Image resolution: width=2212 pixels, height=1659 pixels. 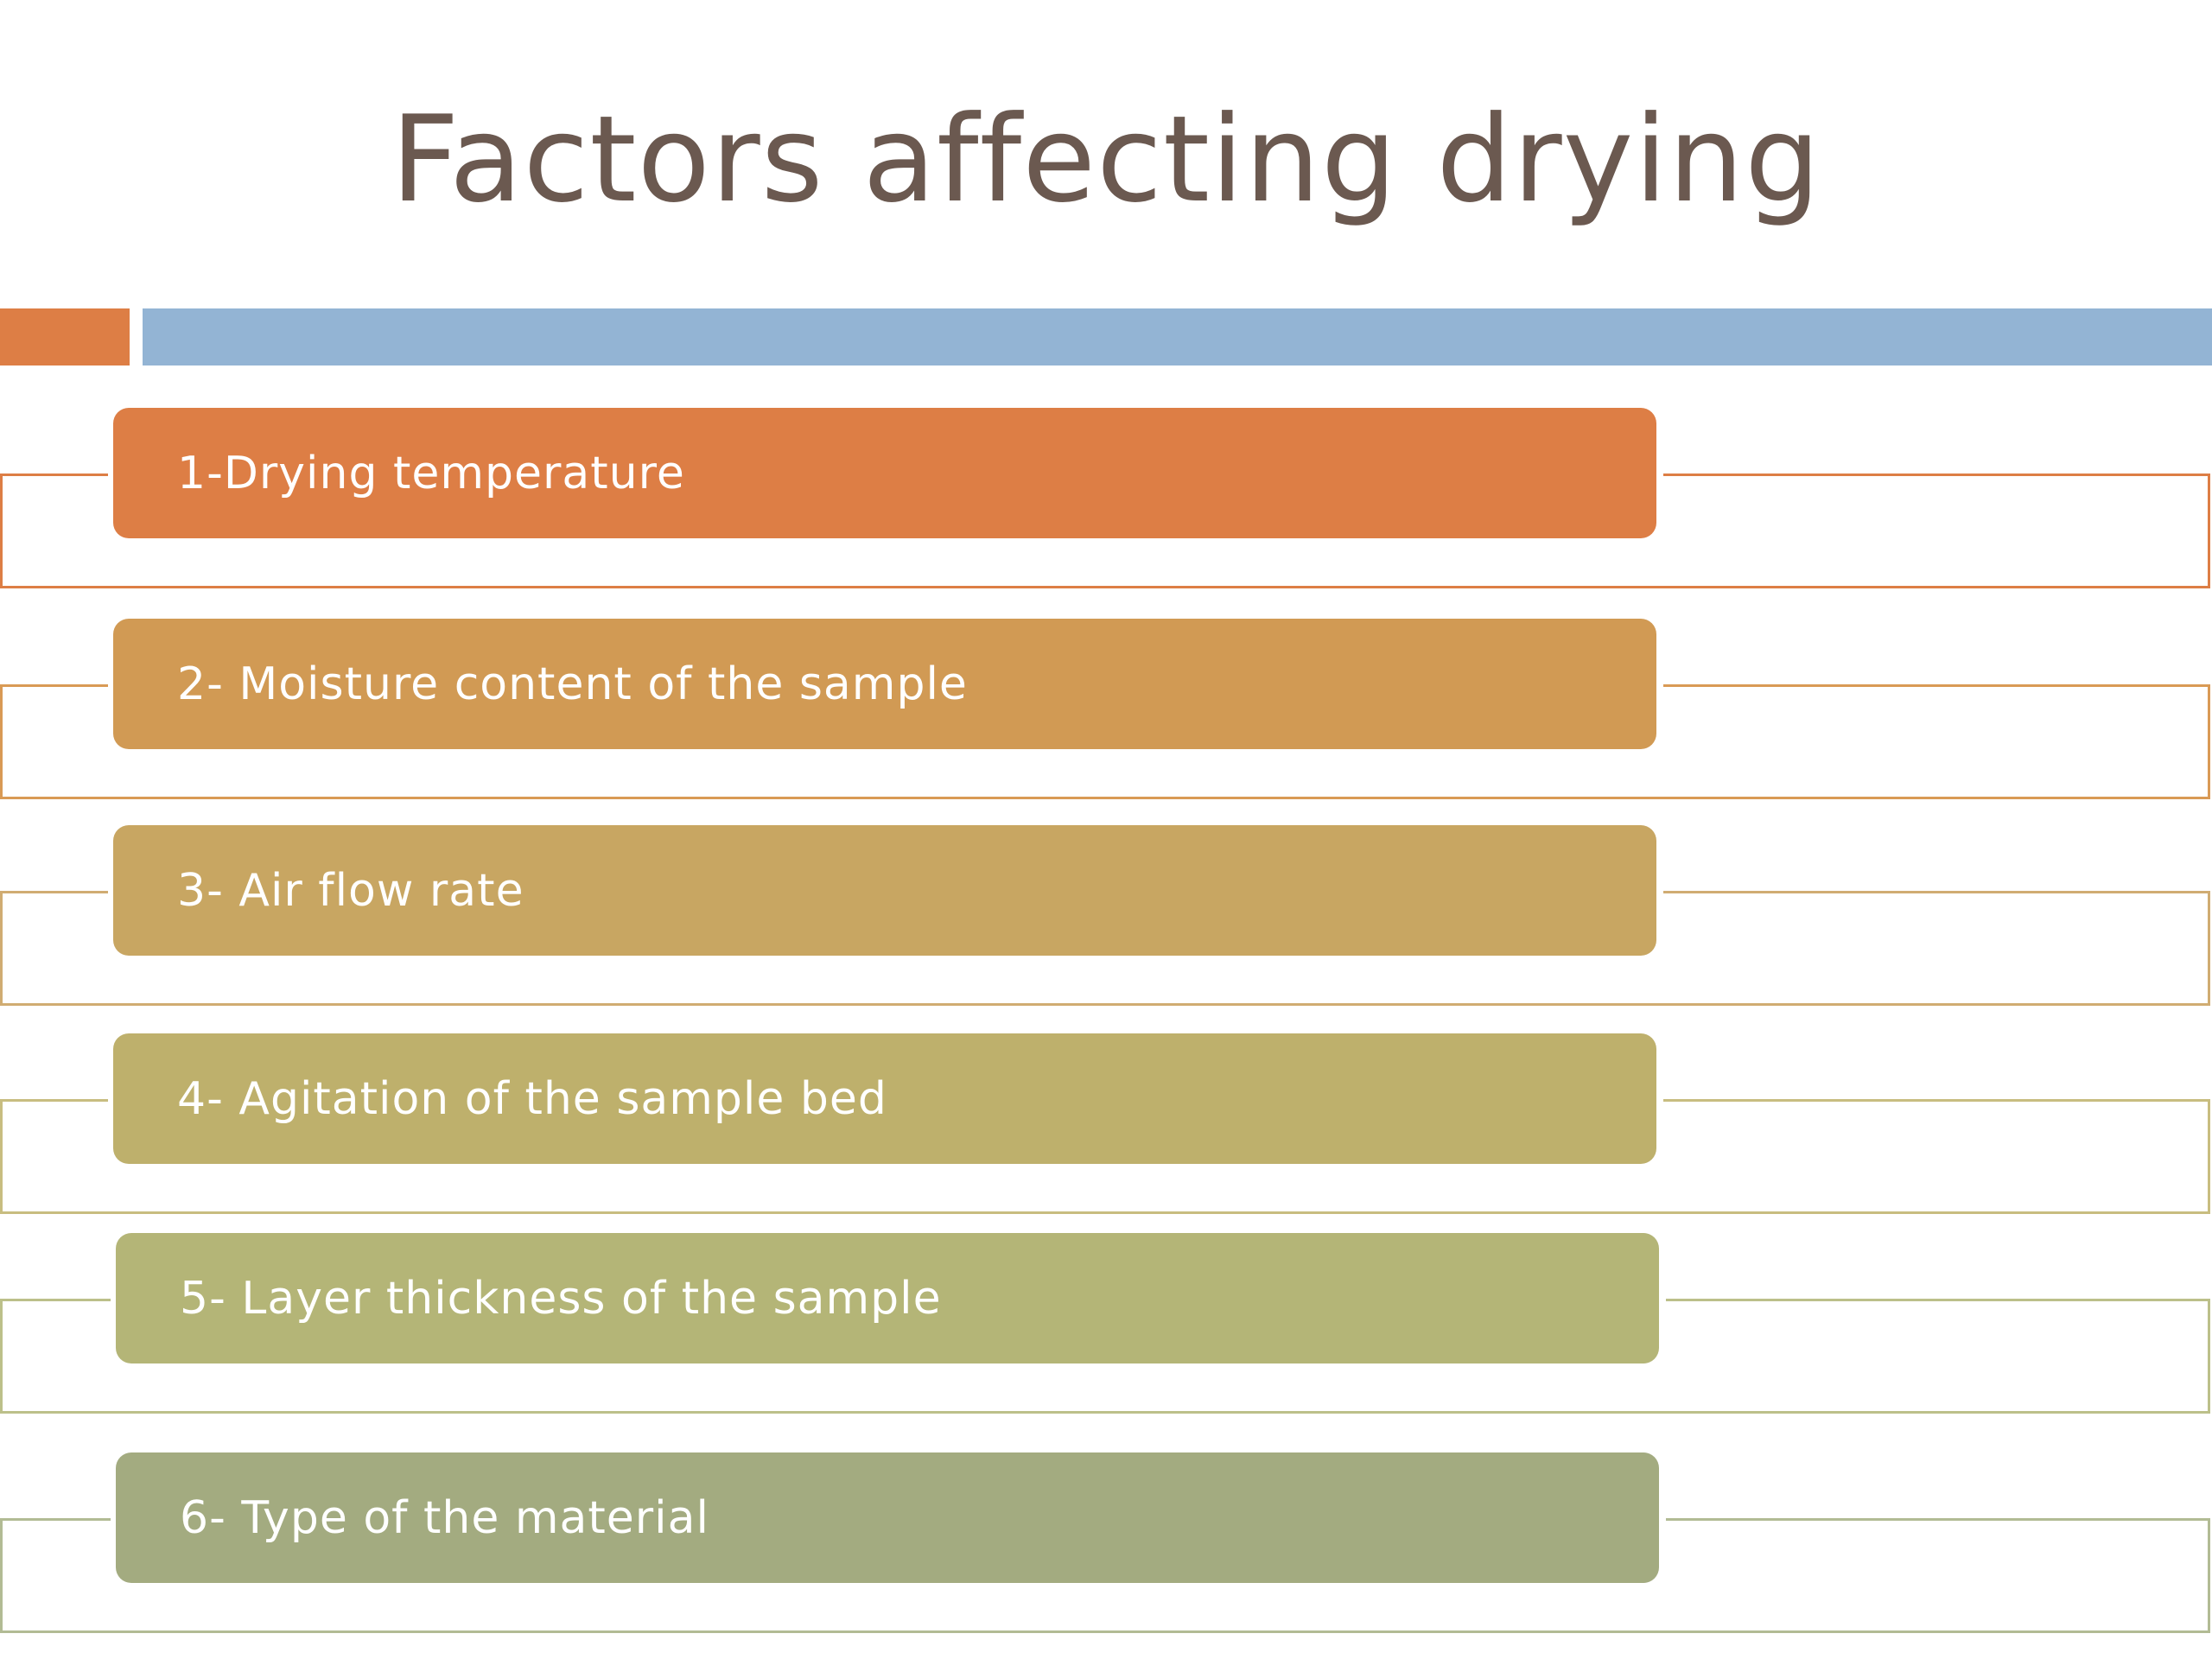 What do you see at coordinates (572, 684) in the screenshot?
I see `factor-label: 2- Moisture content of the sample` at bounding box center [572, 684].